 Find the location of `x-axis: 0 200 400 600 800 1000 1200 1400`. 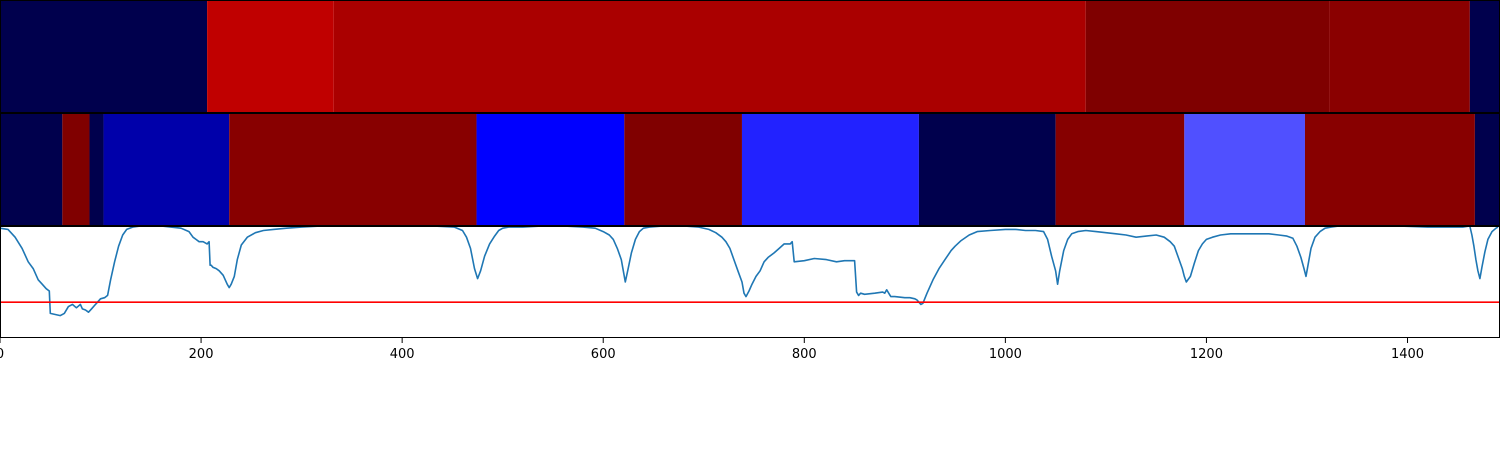

x-axis: 0 200 400 600 800 1000 1200 1400 is located at coordinates (712, 350).